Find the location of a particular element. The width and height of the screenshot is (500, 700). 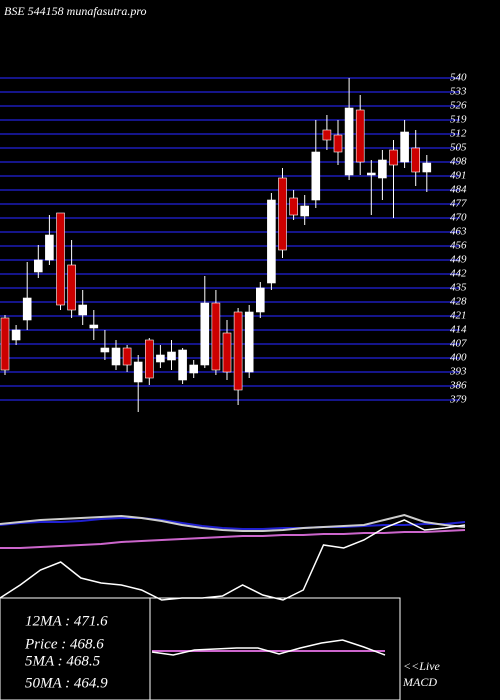

y-tick-label: 421 is located at coordinates (458, 316).